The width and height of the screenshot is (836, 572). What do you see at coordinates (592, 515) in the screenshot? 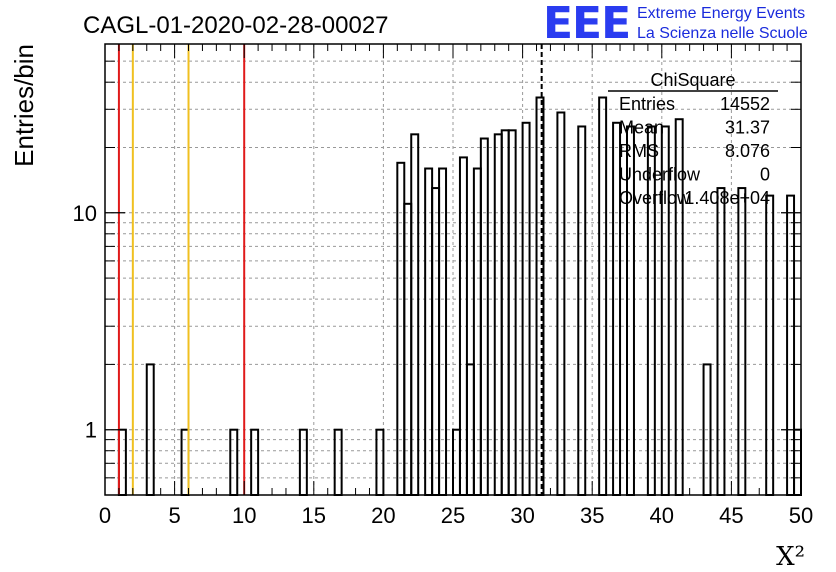
I see `x-tick-label: 35` at bounding box center [592, 515].